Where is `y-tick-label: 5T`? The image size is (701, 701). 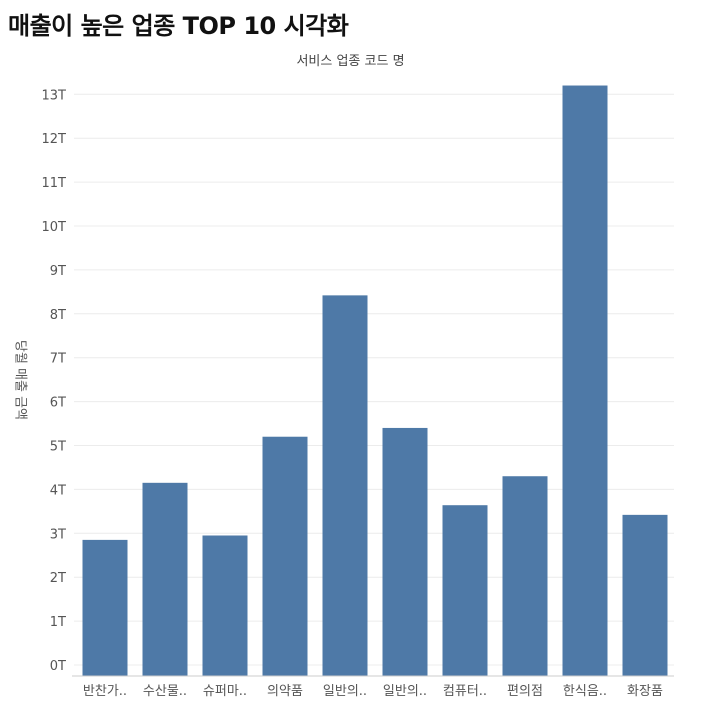
y-tick-label: 5T is located at coordinates (58, 447).